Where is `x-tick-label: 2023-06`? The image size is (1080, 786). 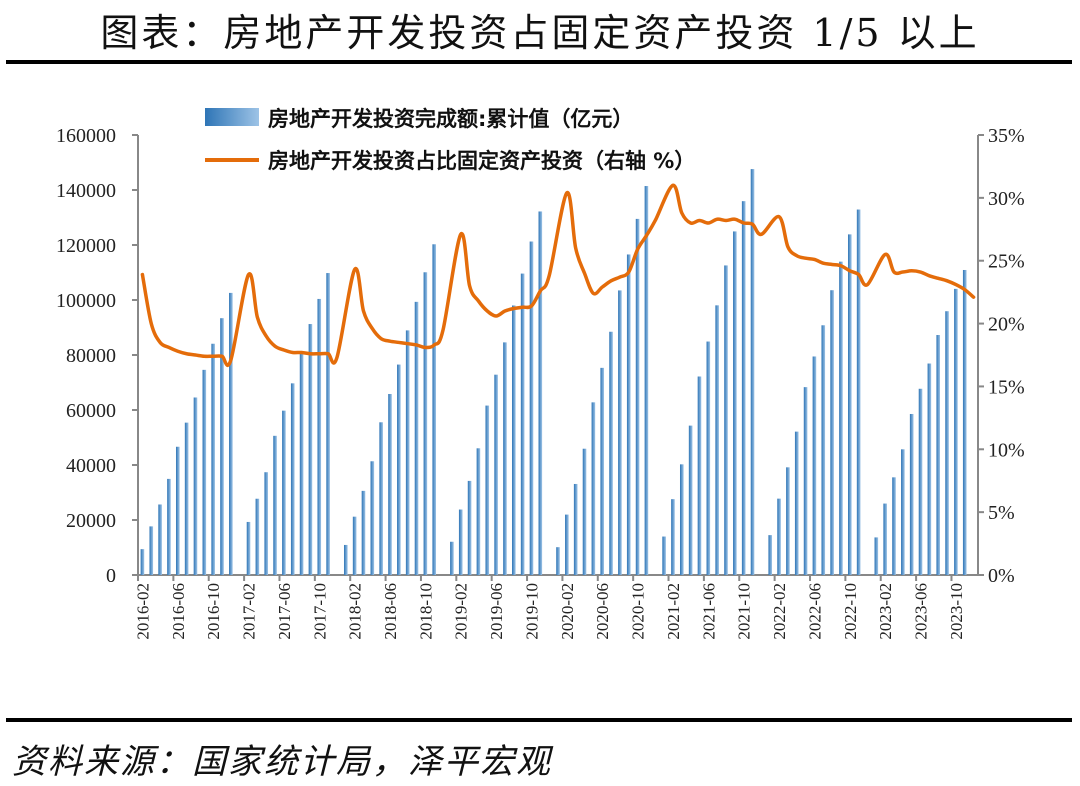 x-tick-label: 2023-06 is located at coordinates (921, 611).